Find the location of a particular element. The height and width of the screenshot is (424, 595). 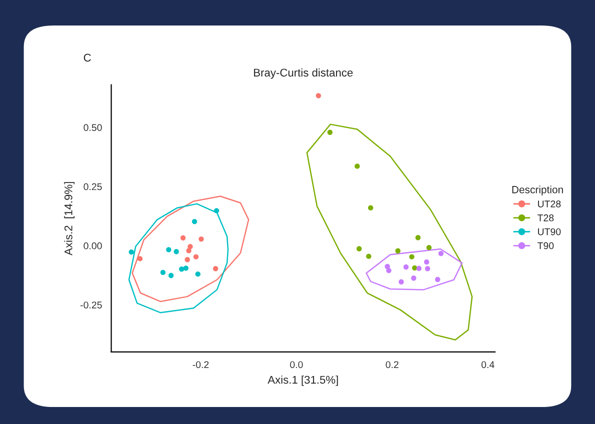

y-tick-label: 0.50 is located at coordinates (93, 128).